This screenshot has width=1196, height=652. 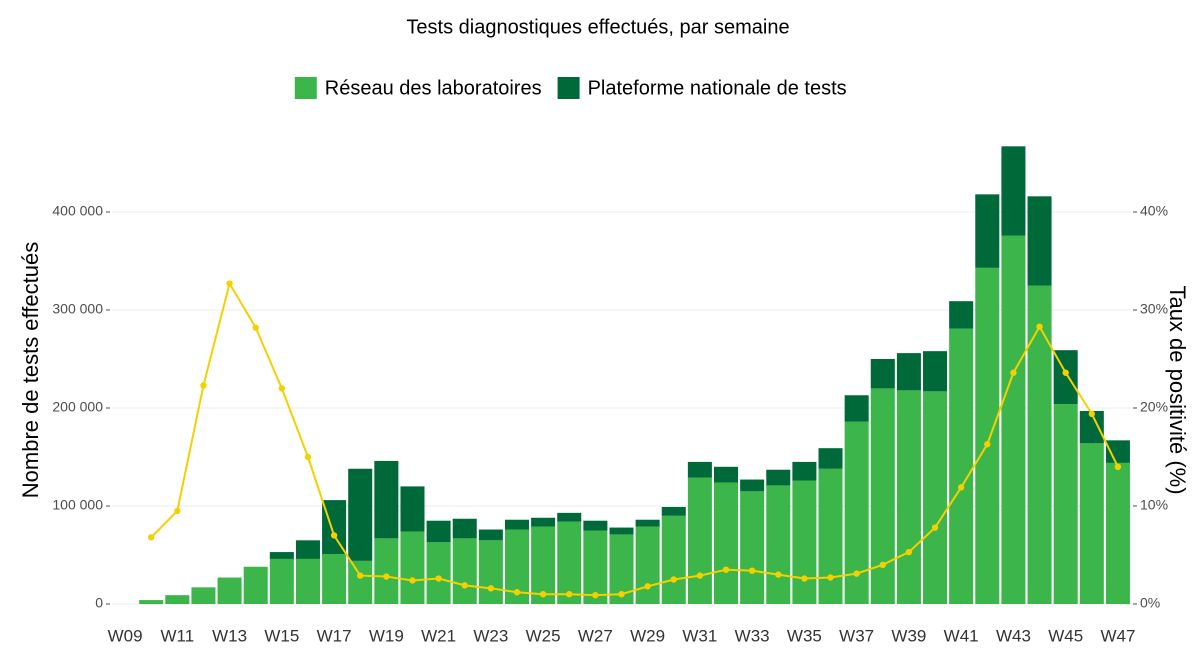 What do you see at coordinates (1150, 603) in the screenshot?
I see `y2-tick-label: 0%` at bounding box center [1150, 603].